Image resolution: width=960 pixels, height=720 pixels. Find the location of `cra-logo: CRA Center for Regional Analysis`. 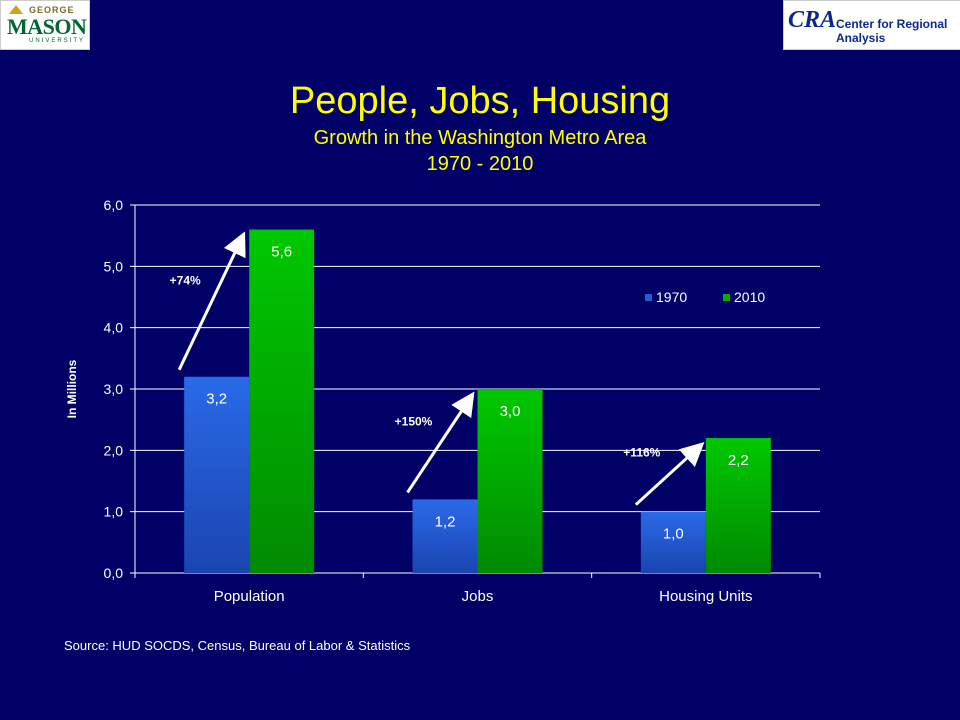

cra-logo: CRA Center for Regional Analysis is located at coordinates (871, 25).